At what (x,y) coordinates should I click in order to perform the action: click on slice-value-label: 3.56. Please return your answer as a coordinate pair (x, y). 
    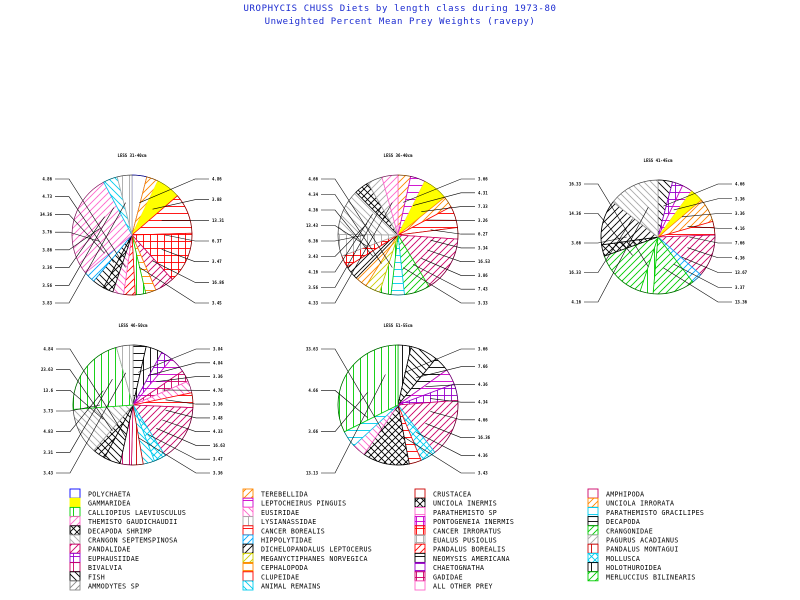
    Looking at the image, I should click on (47, 285).